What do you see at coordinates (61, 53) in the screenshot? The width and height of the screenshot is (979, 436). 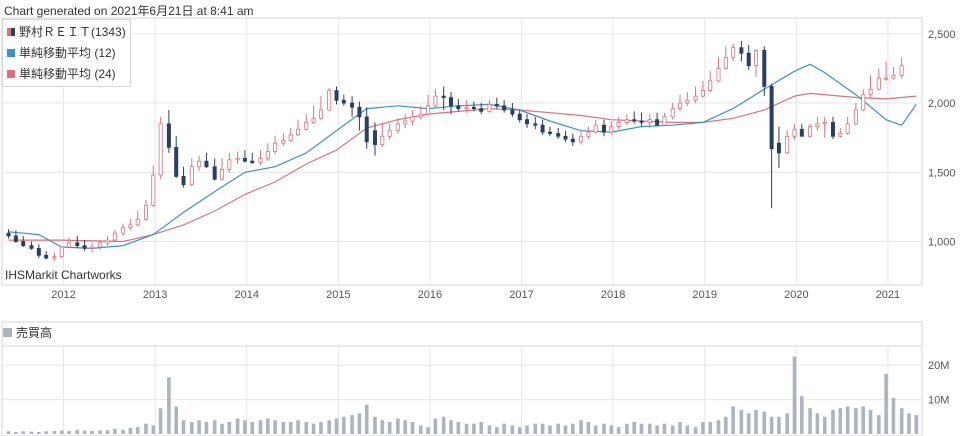 I see `legend-item-sma12: 単純移動平均 (12)` at bounding box center [61, 53].